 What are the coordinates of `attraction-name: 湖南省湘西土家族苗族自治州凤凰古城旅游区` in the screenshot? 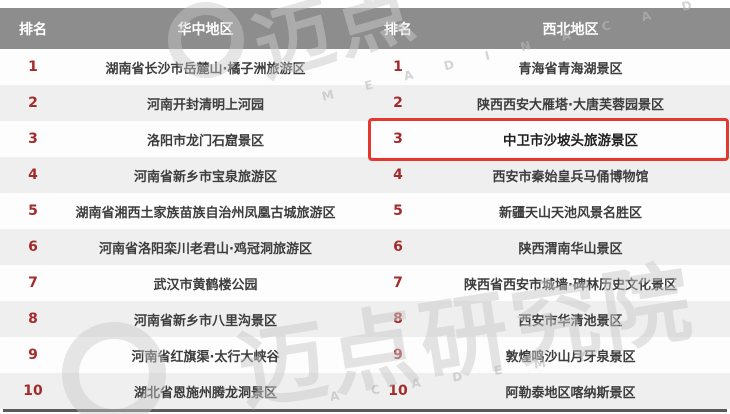 It's located at (205, 213).